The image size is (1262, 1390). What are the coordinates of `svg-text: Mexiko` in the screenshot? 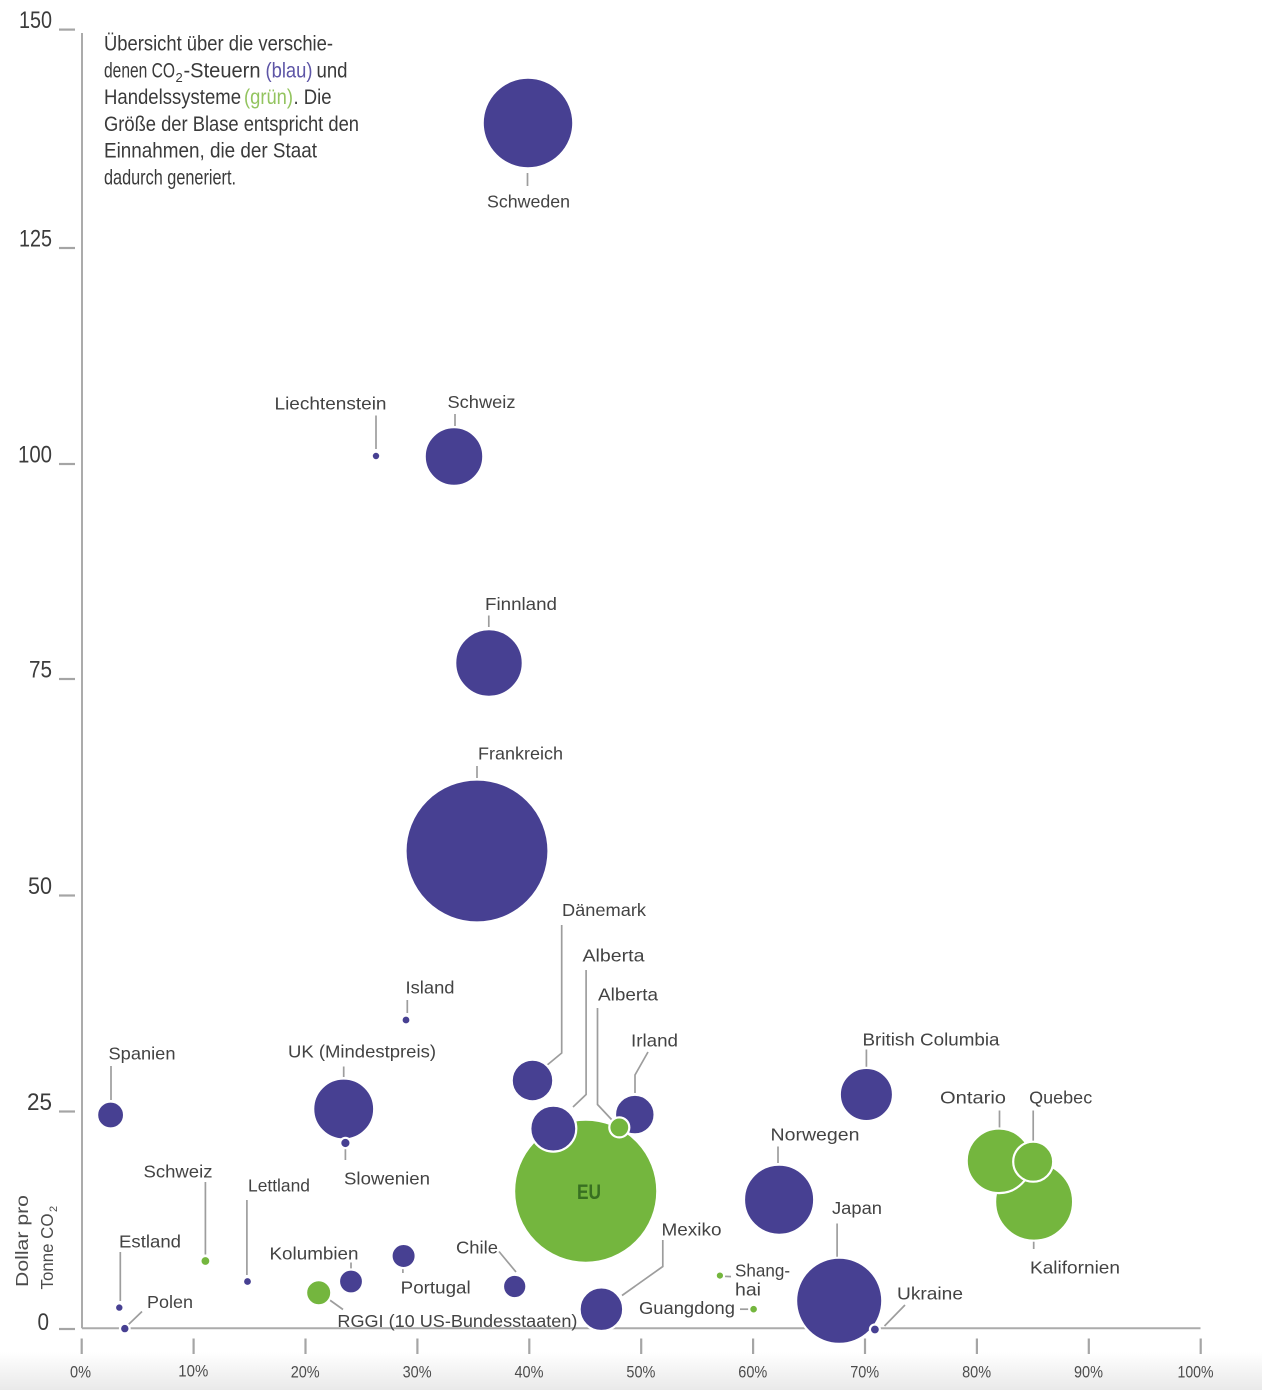 It's located at (692, 1230).